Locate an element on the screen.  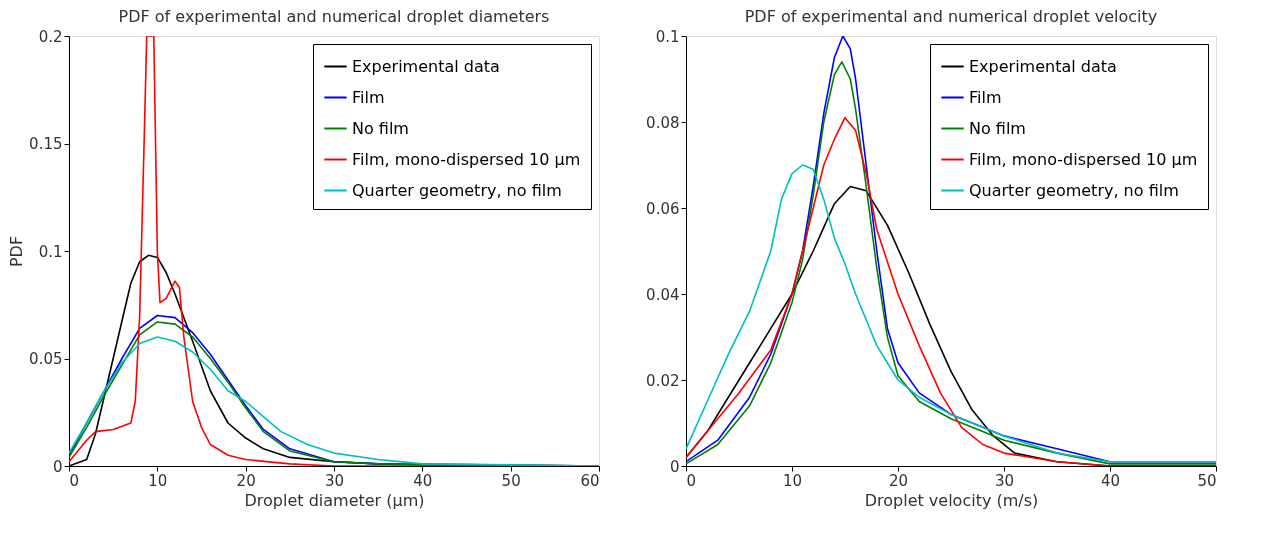
y-tick-label: 0.2 is located at coordinates (50, 36).